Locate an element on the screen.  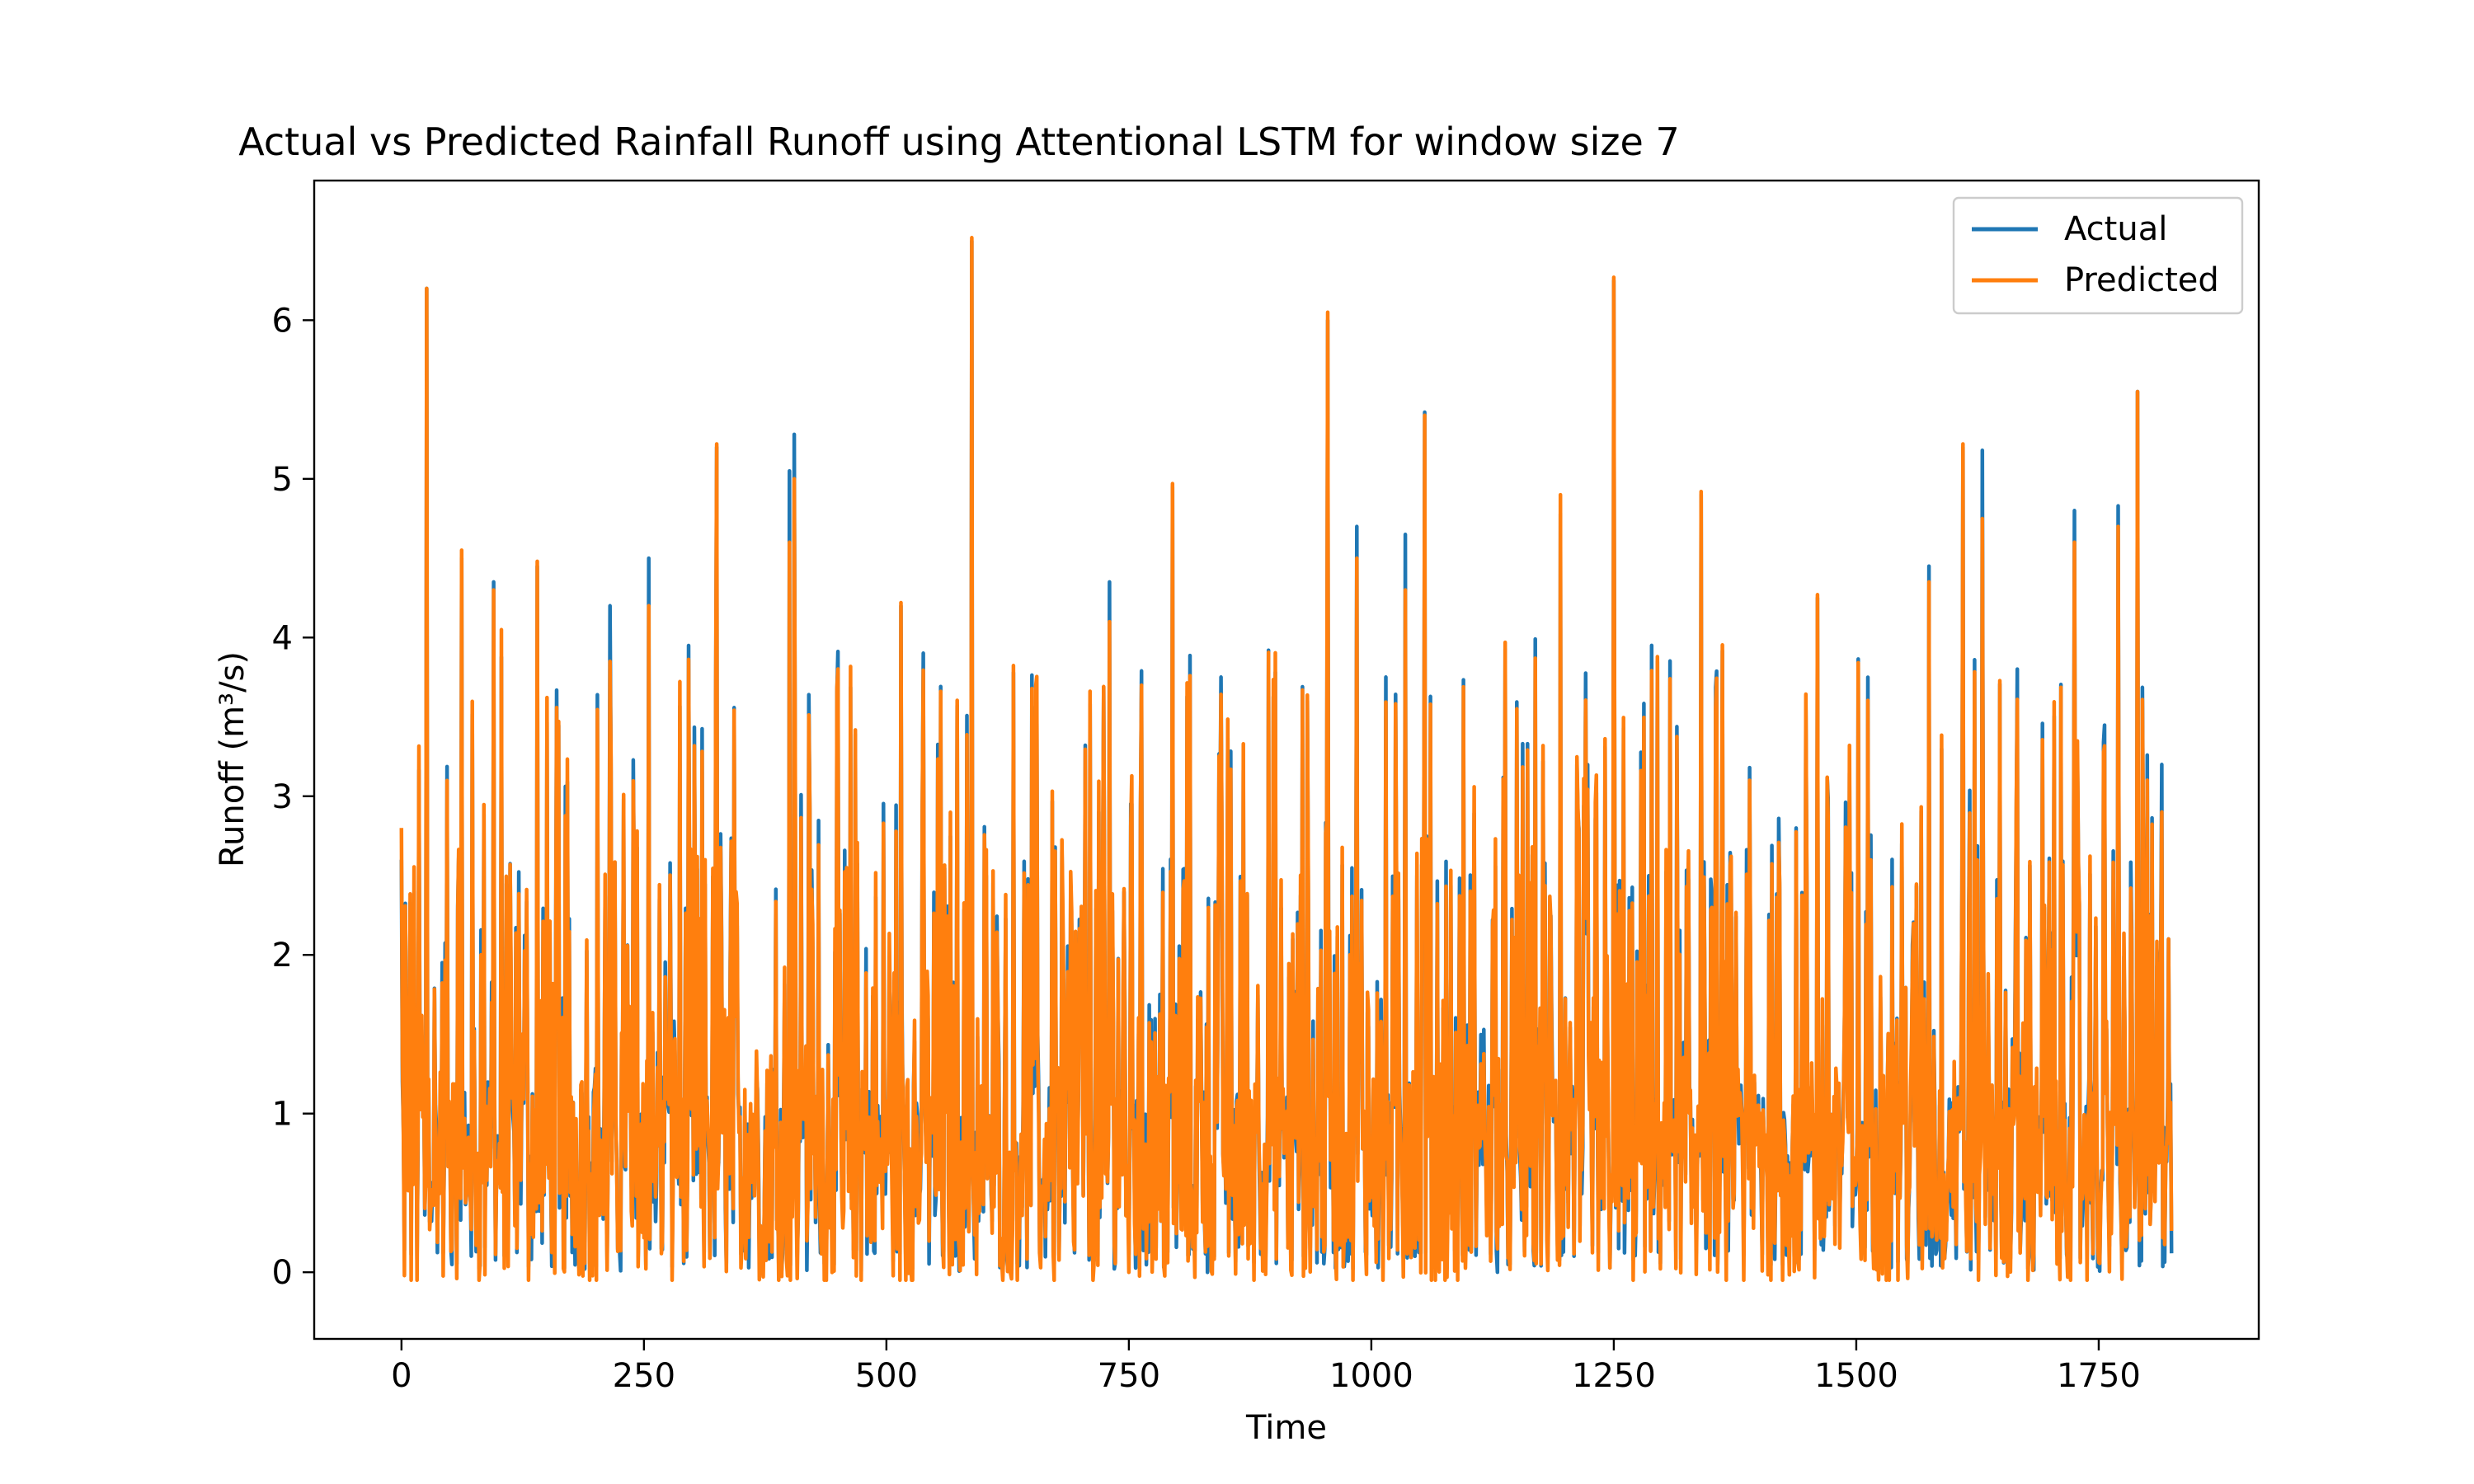
y-tick-label: 5 is located at coordinates (282, 480).